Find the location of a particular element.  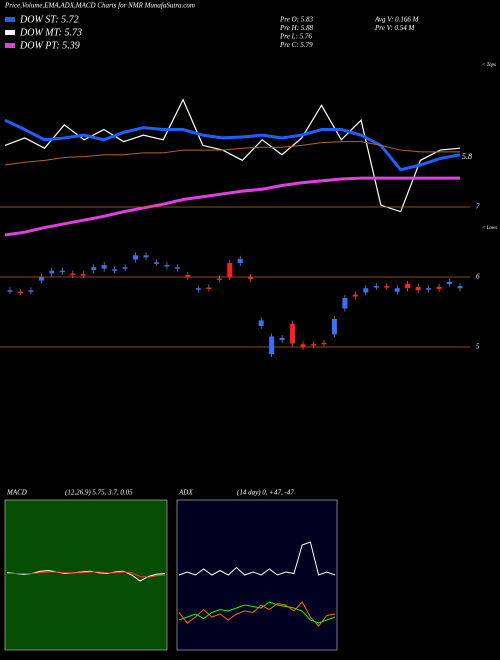

pane-title: MACD is located at coordinates (16, 493).